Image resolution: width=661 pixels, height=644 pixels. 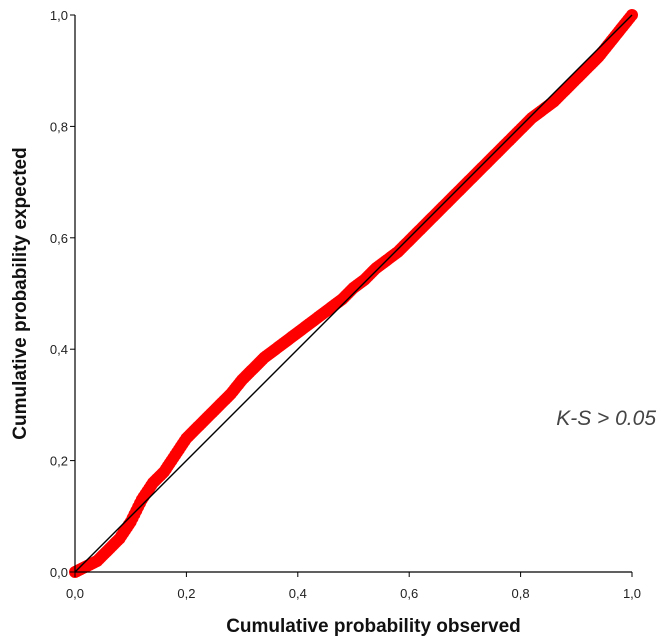 I want to click on y-tick-label: 0,6, so click(x=59, y=238).